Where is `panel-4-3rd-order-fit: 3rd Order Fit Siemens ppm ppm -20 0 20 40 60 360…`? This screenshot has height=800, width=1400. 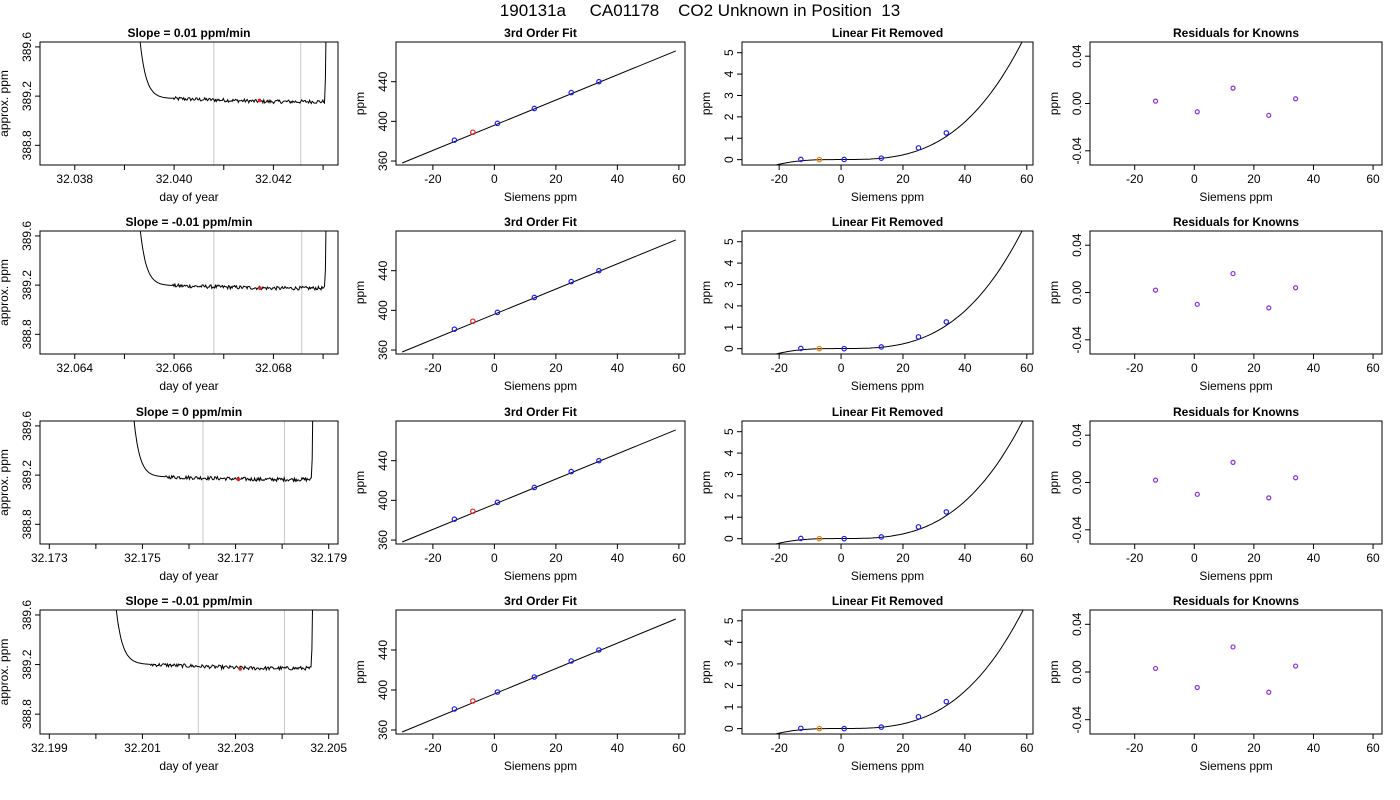
panel-4-3rd-order-fit: 3rd Order Fit Siemens ppm ppm -20 0 20 40 60 360… is located at coordinates (519, 683).